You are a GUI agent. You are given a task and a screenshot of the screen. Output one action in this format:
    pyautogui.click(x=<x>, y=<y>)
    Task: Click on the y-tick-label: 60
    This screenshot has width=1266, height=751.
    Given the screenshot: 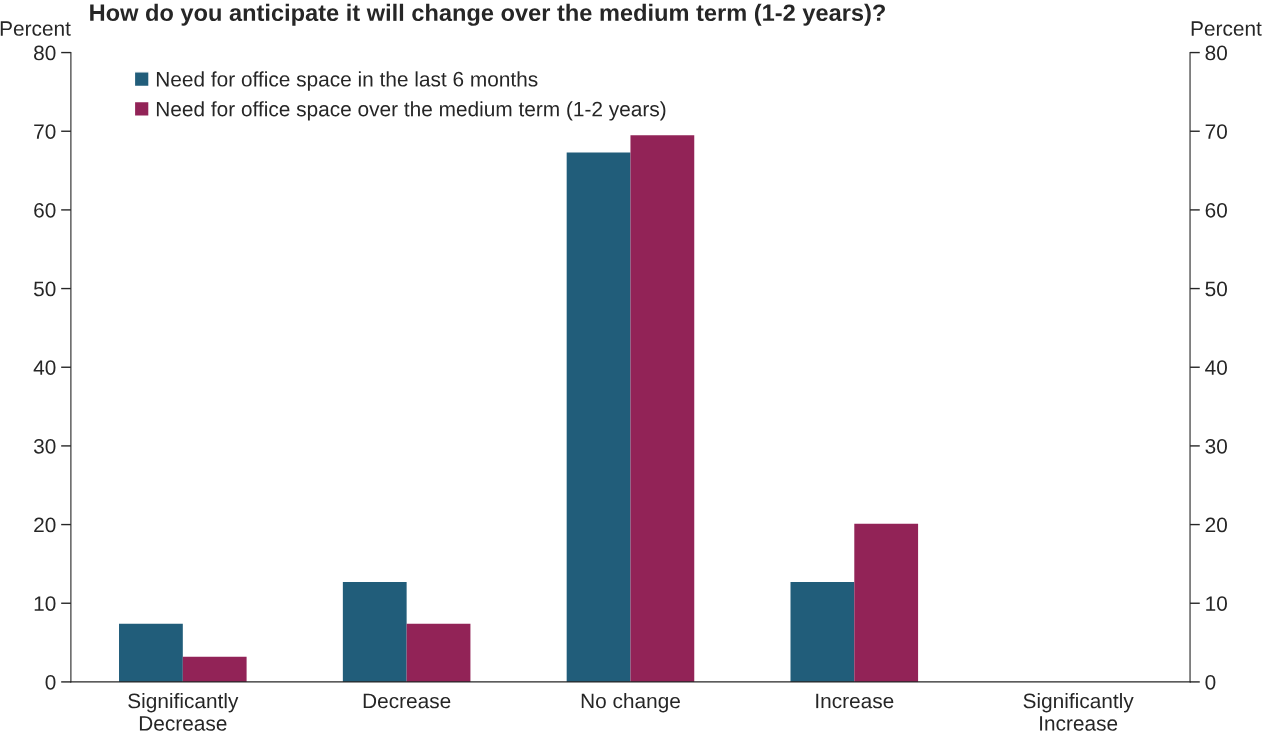 What is the action you would take?
    pyautogui.click(x=45, y=210)
    